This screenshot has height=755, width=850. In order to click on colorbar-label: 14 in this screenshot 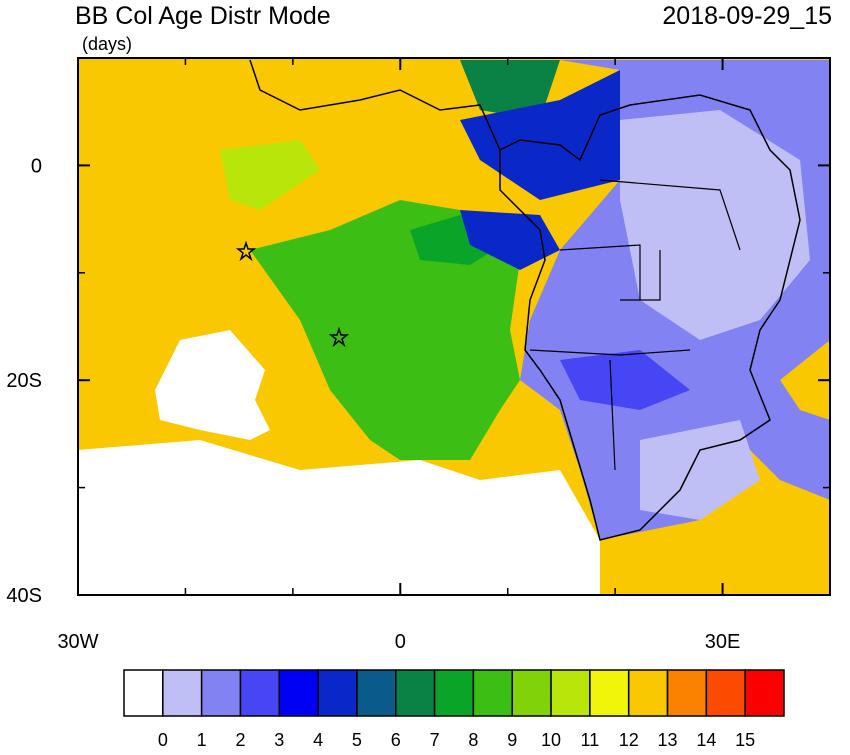, I will do `click(706, 740)`.